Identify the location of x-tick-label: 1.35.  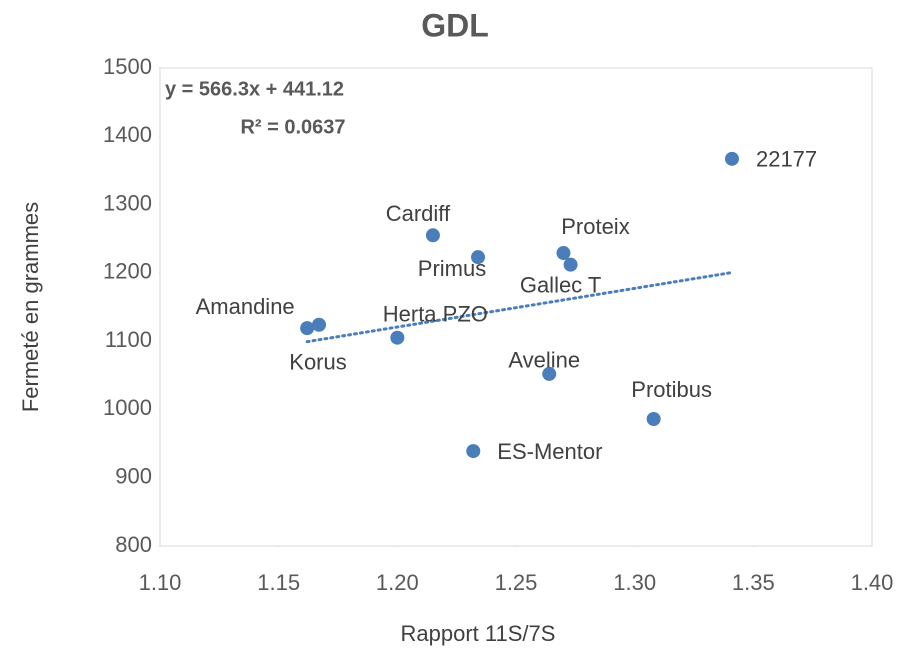
(753, 582).